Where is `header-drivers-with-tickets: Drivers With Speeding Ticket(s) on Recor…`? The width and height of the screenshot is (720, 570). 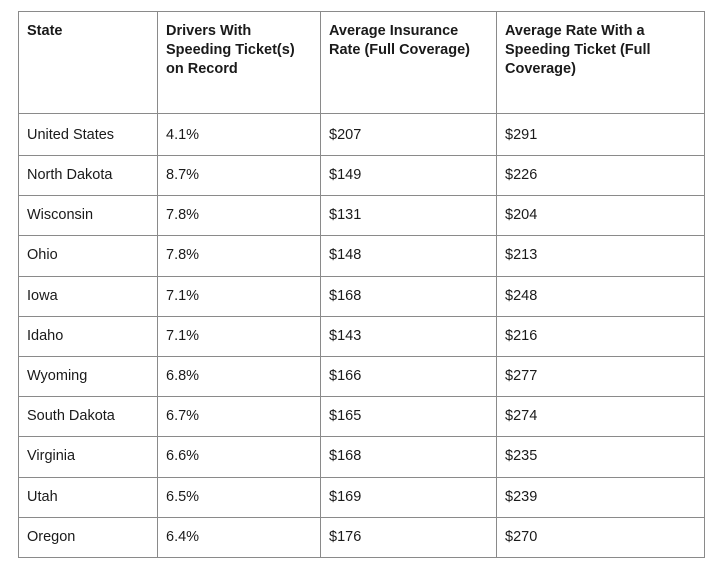
header-drivers-with-tickets: Drivers With Speeding Ticket(s) on Recor… is located at coordinates (239, 62).